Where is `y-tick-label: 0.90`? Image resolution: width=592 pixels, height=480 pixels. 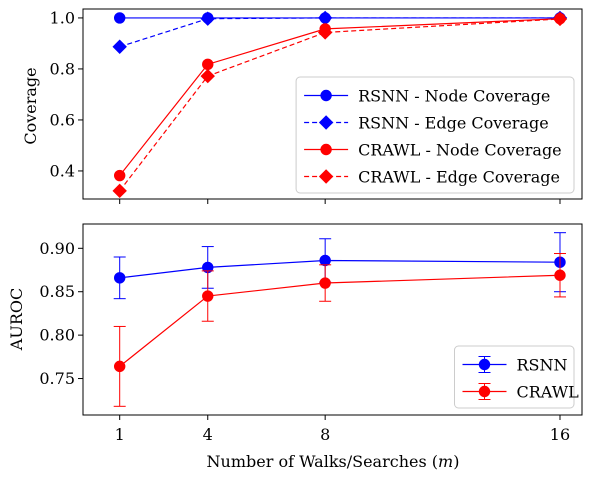 y-tick-label: 0.90 is located at coordinates (57, 248).